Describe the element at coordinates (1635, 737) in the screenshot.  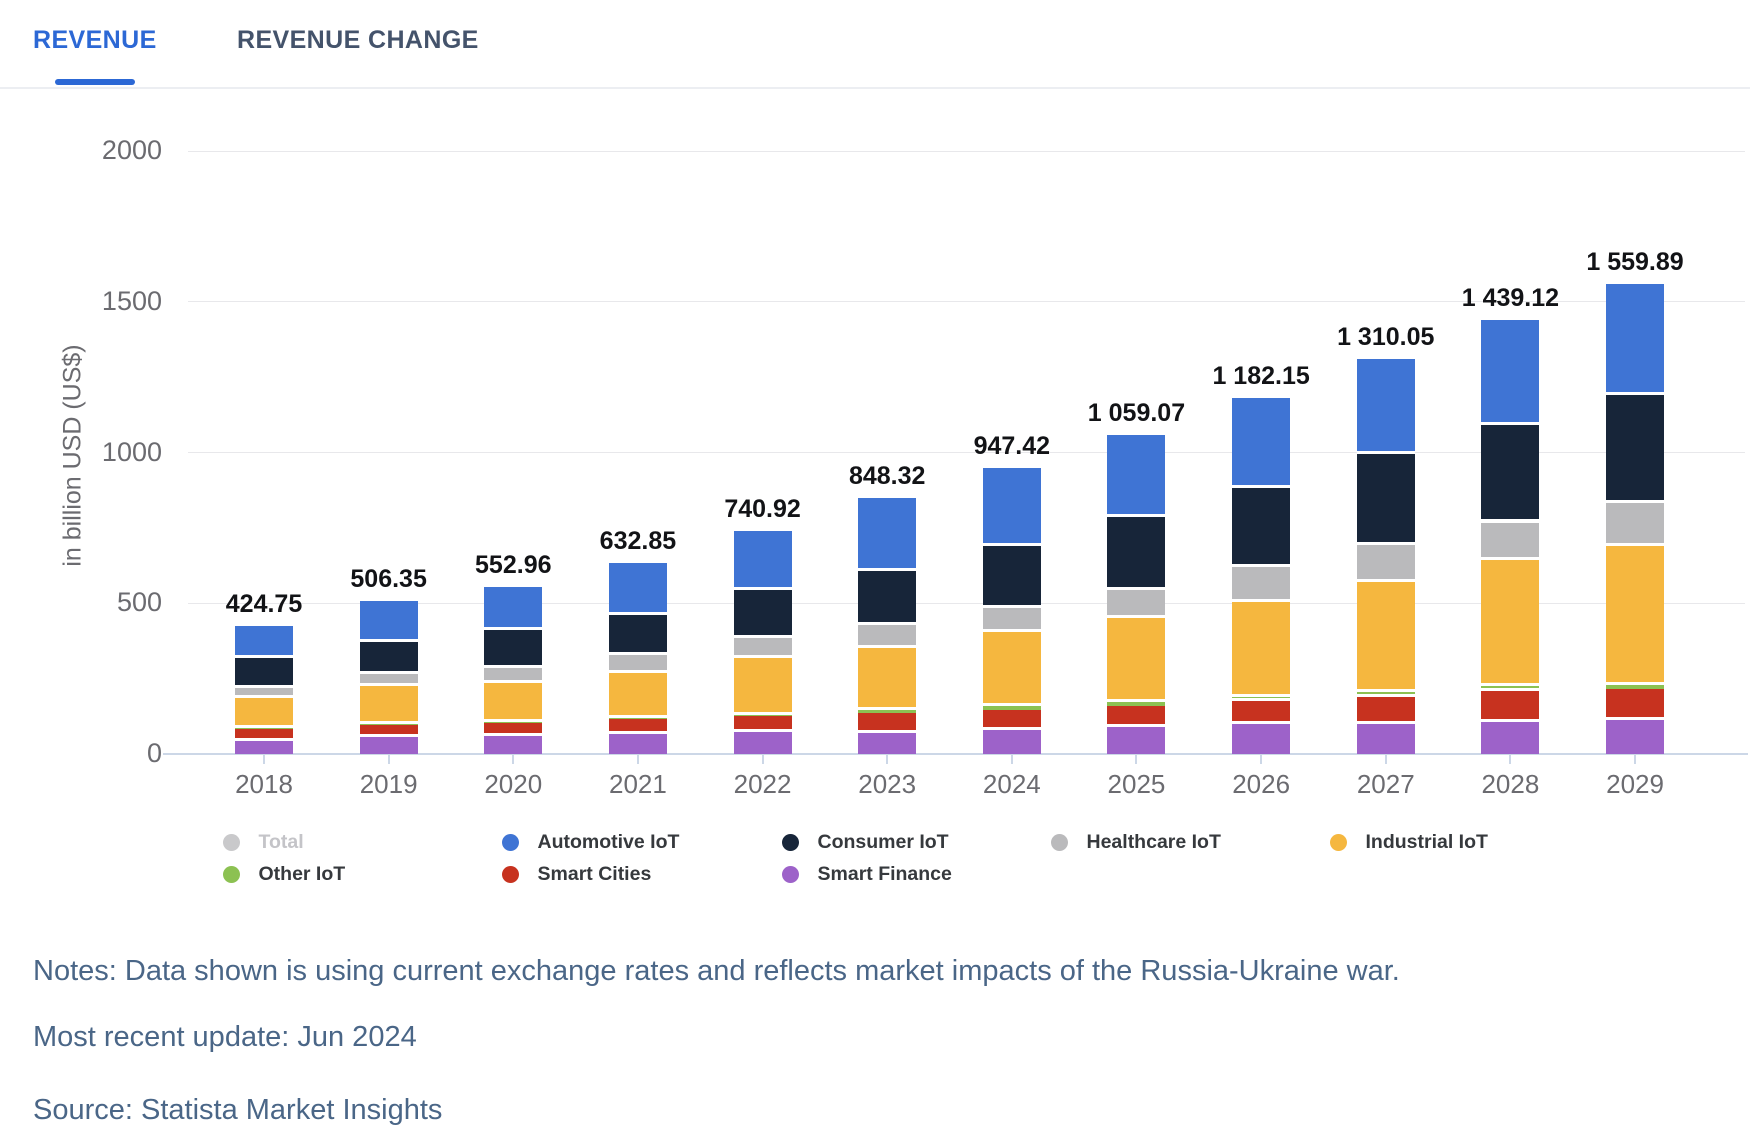
I see `bar-segment-2029-smart-finance` at that location.